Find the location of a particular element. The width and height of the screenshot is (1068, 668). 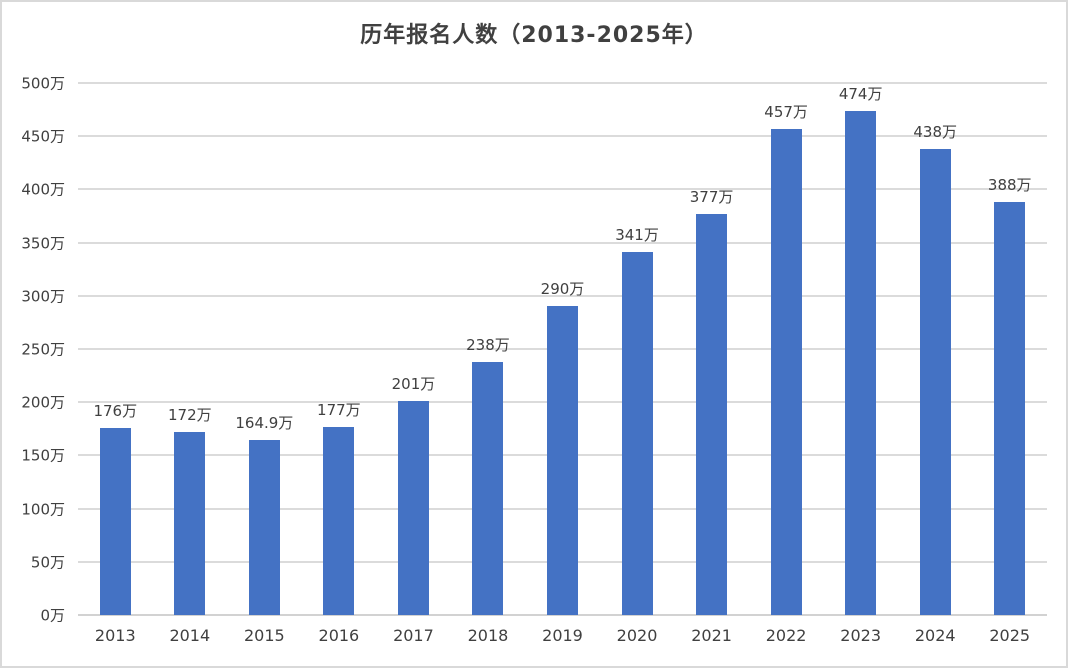

bar-value-label: 172万 is located at coordinates (189, 415).